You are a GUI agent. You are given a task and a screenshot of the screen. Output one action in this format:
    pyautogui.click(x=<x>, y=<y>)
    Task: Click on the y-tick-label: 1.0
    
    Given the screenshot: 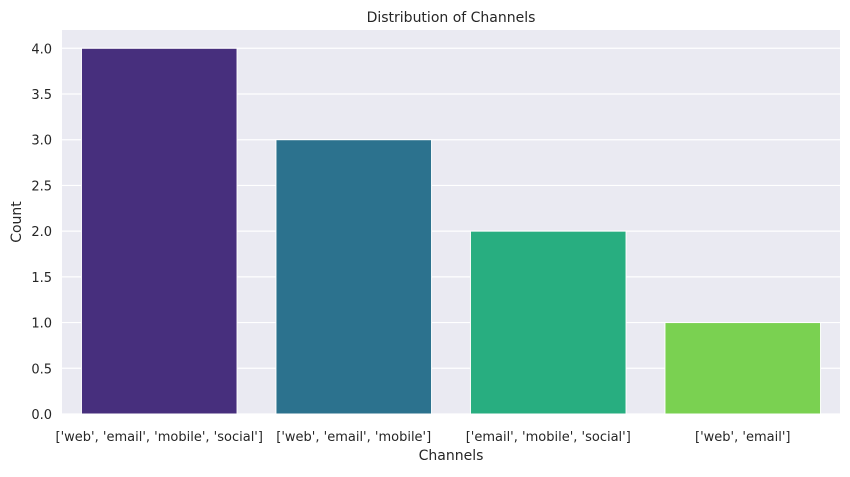 What is the action you would take?
    pyautogui.click(x=41, y=324)
    